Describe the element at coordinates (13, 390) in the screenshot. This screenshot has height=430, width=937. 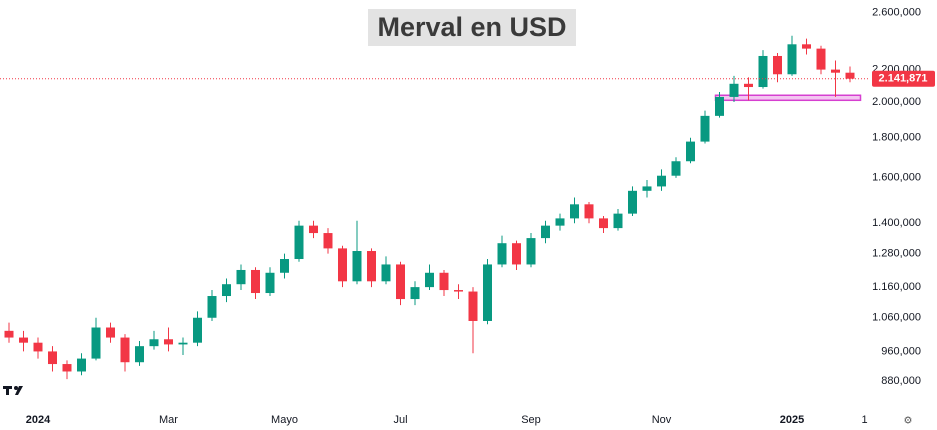
I see `logo` at that location.